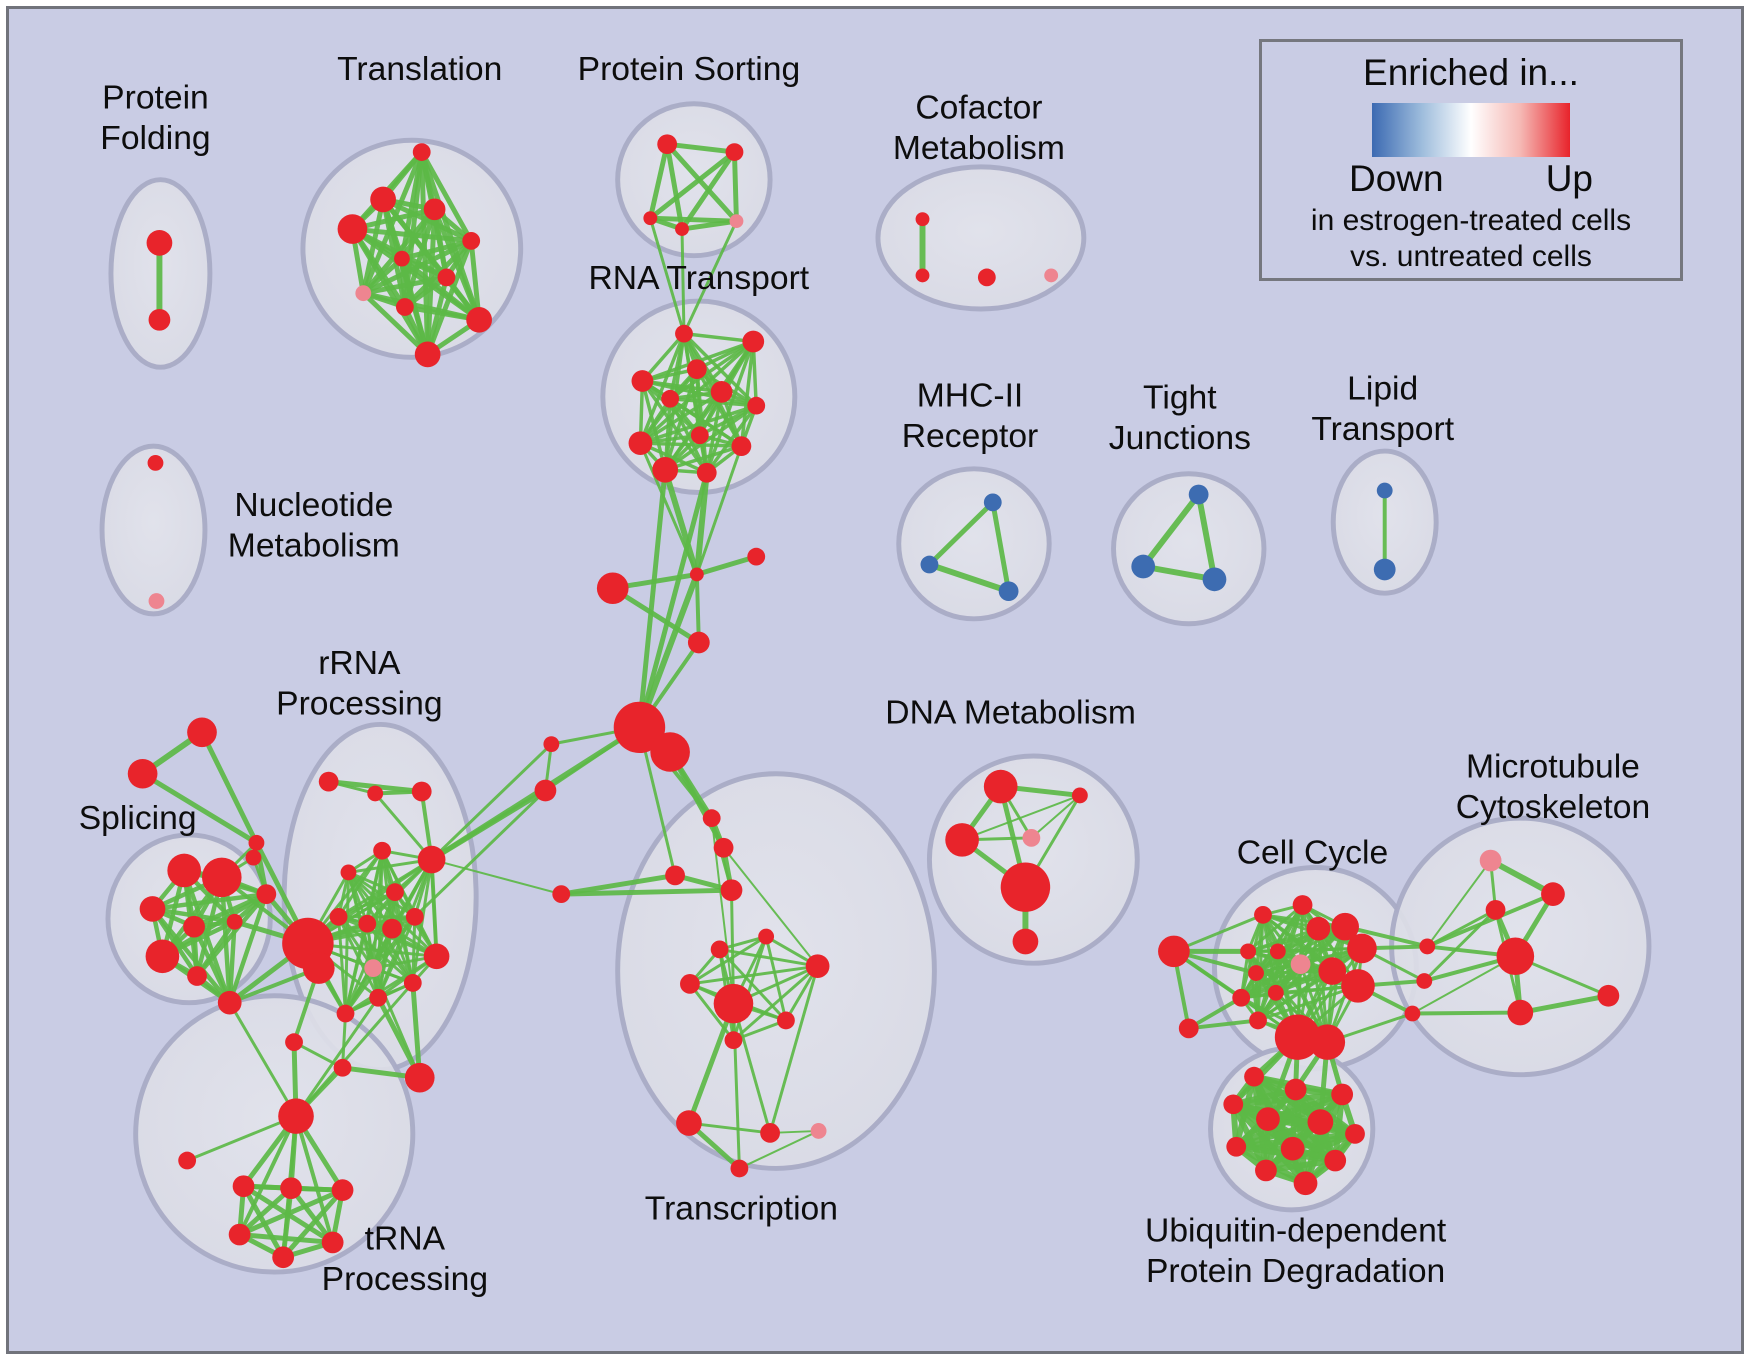  I want to click on network-node-cc11, so click(1256, 973).